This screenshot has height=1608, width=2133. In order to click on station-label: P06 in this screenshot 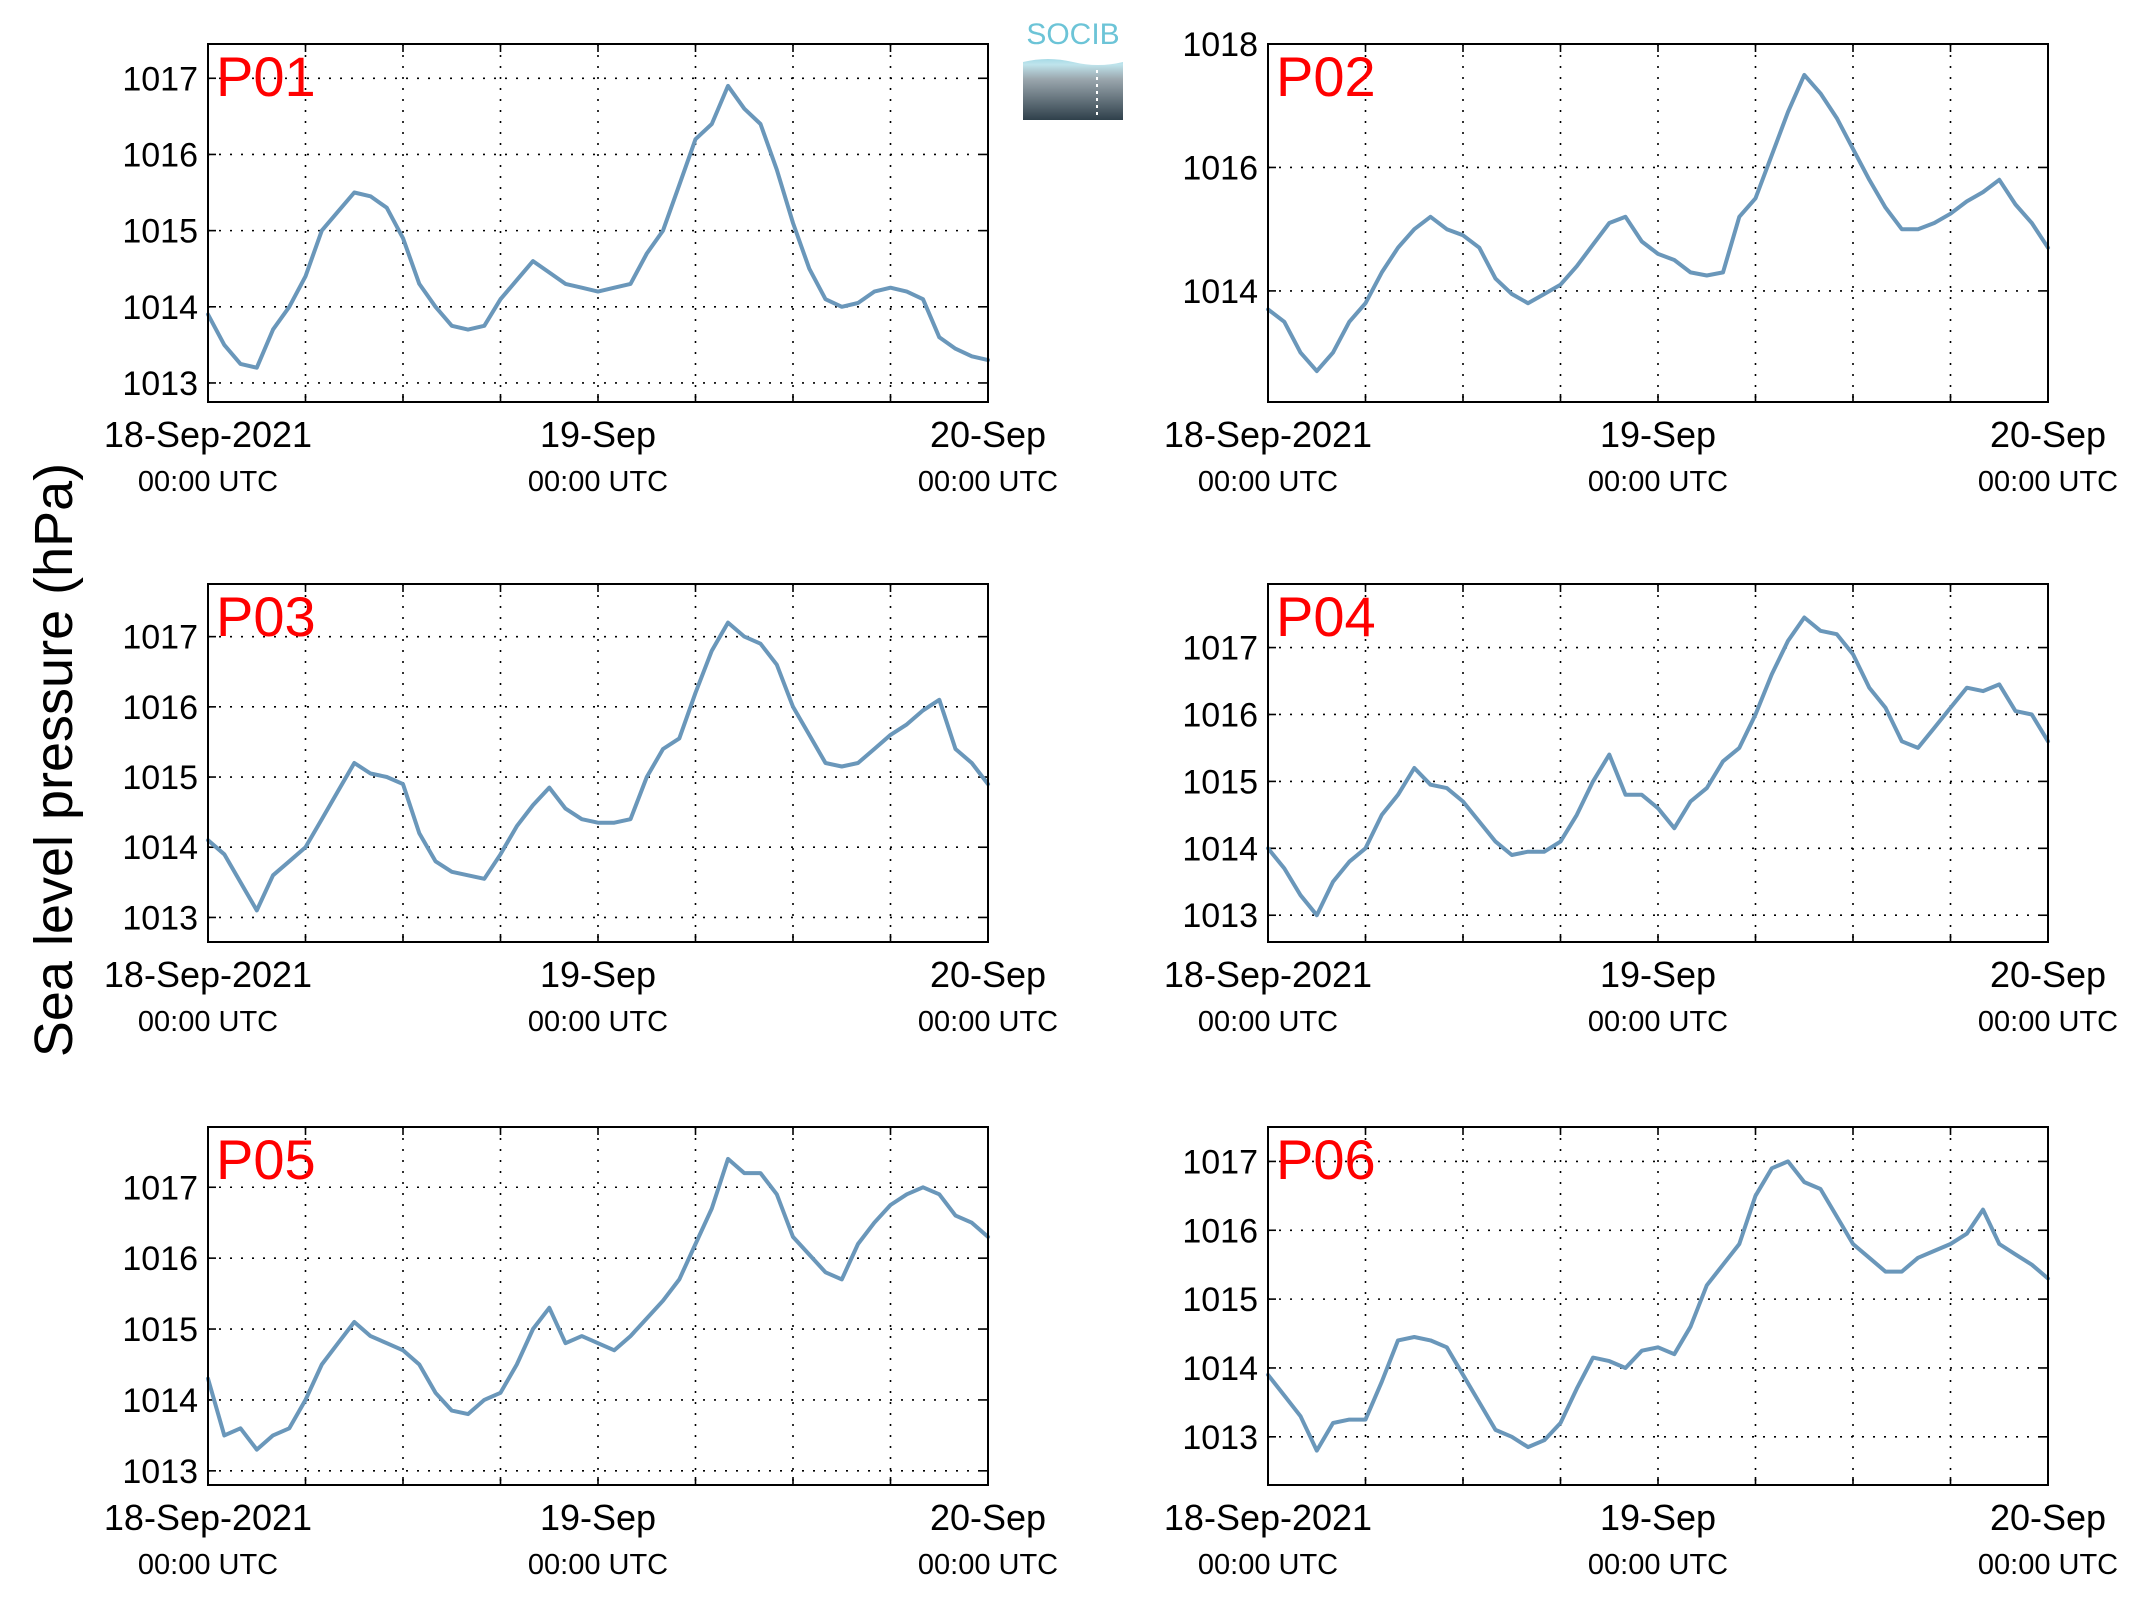, I will do `click(1326, 1159)`.